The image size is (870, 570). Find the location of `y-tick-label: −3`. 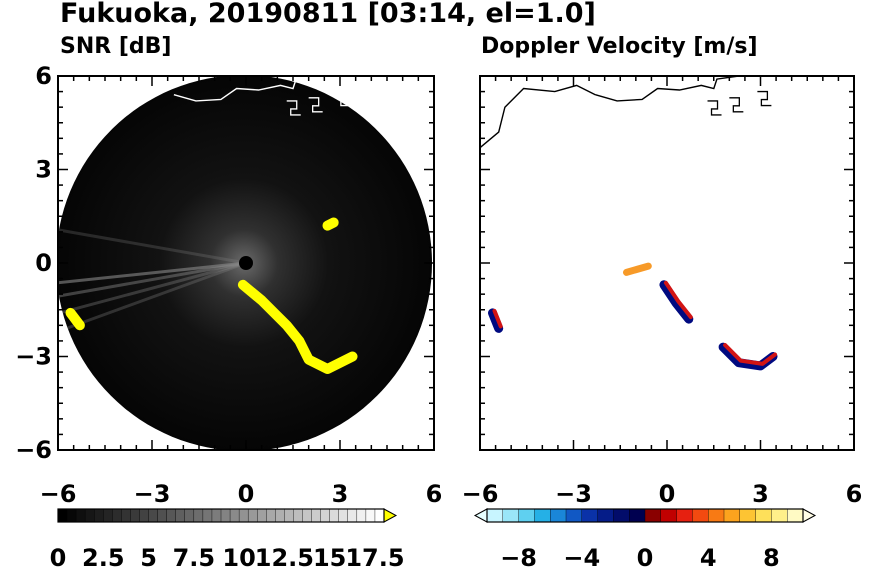

y-tick-label: −3 is located at coordinates (33, 357).